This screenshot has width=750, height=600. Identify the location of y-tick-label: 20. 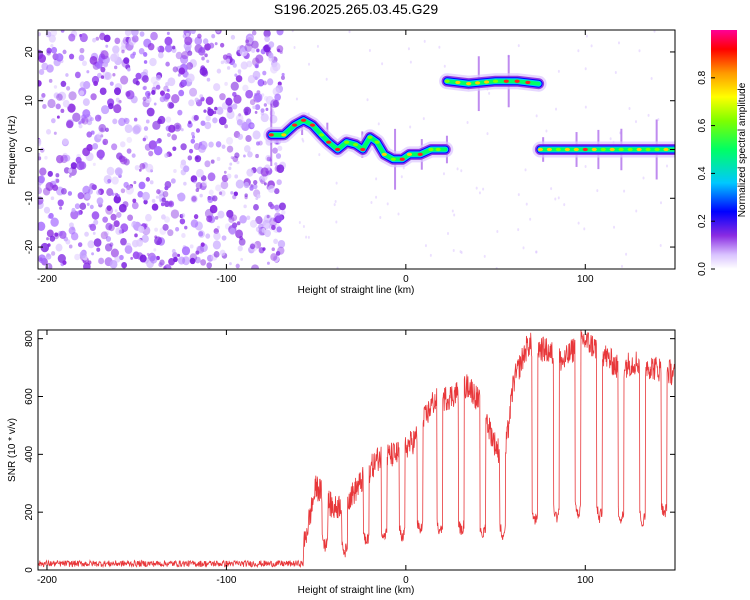
(29, 52).